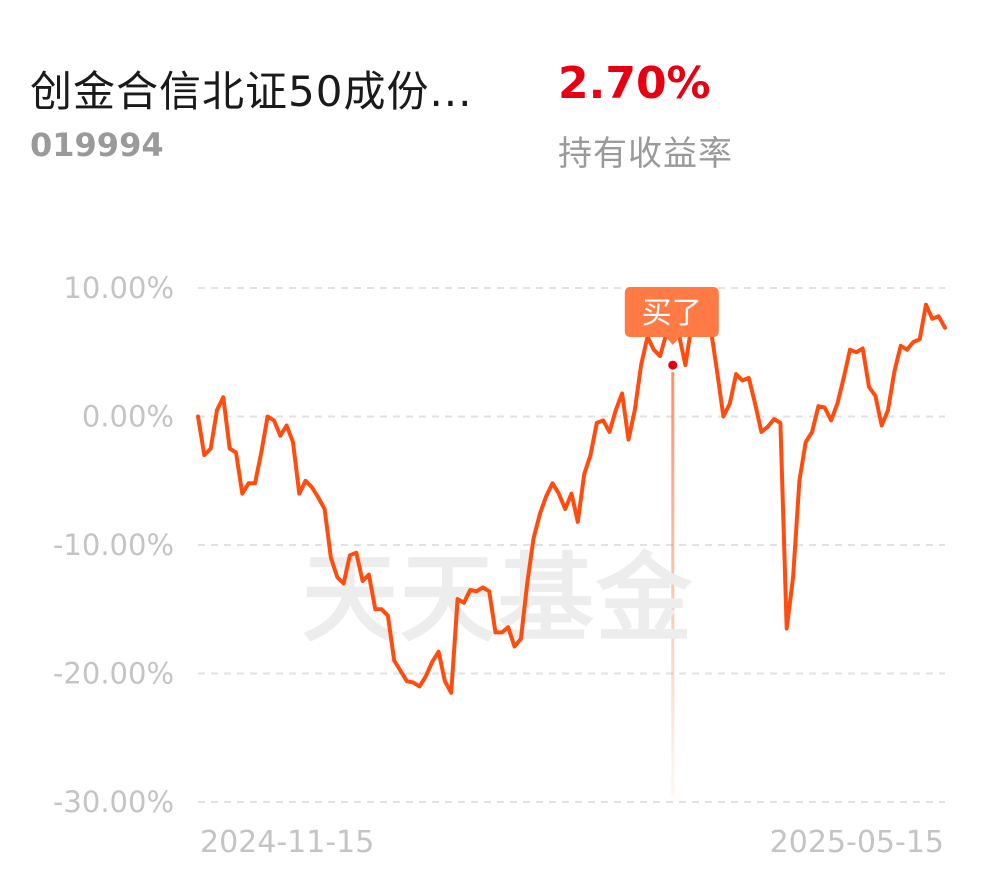  I want to click on watermark-text: 天天基金, so click(498, 598).